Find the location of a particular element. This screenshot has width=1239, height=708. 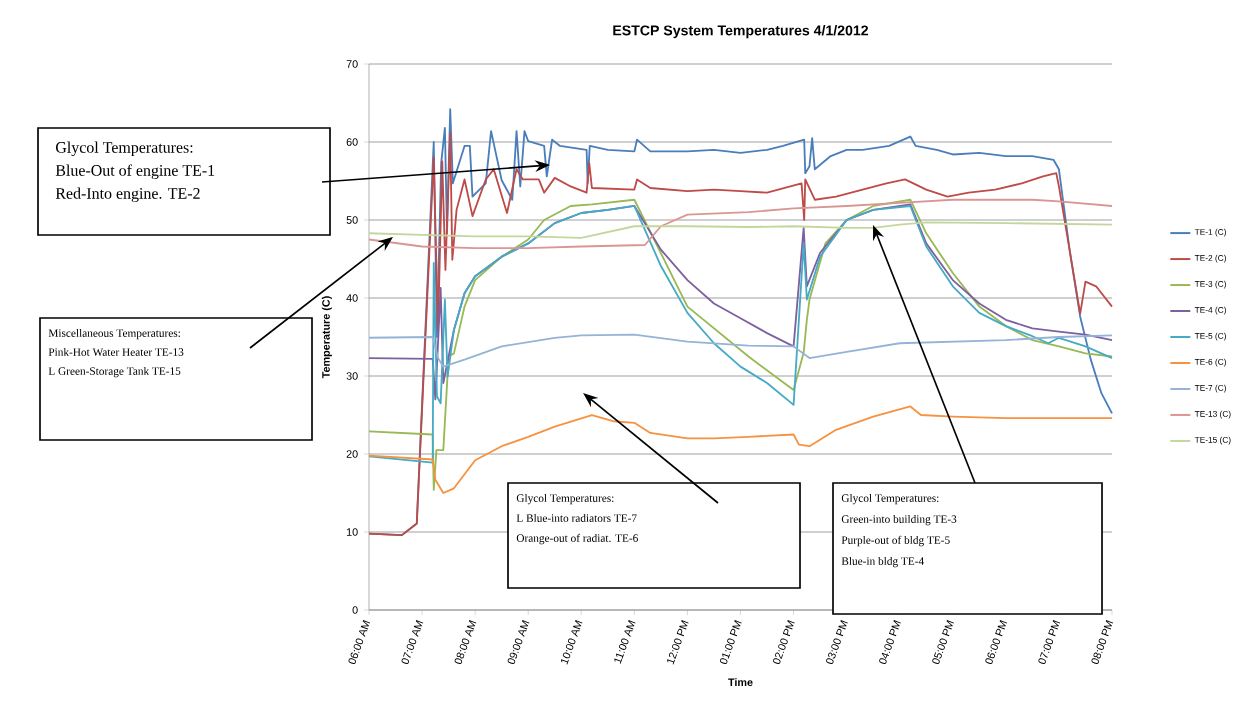

y-tick-label: 50 is located at coordinates (352, 220).